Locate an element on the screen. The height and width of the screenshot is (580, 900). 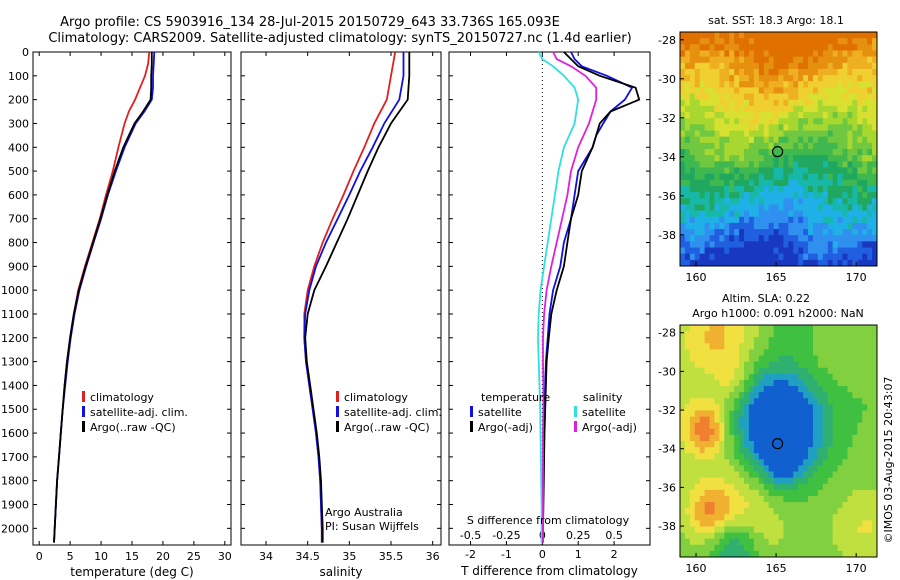
y-tick-label: 200 is located at coordinates (18, 100).